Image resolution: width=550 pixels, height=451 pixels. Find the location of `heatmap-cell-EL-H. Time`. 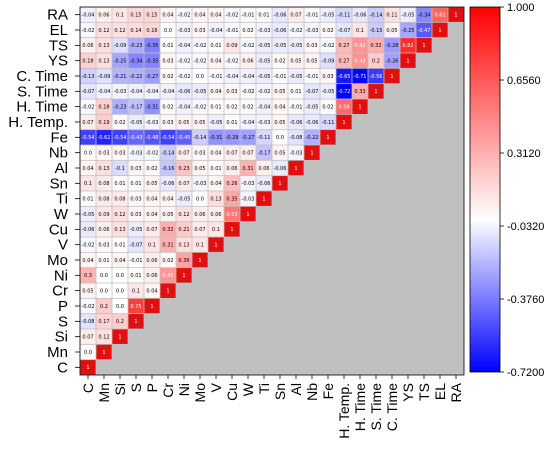

heatmap-cell-EL-H. Time is located at coordinates (360, 30).